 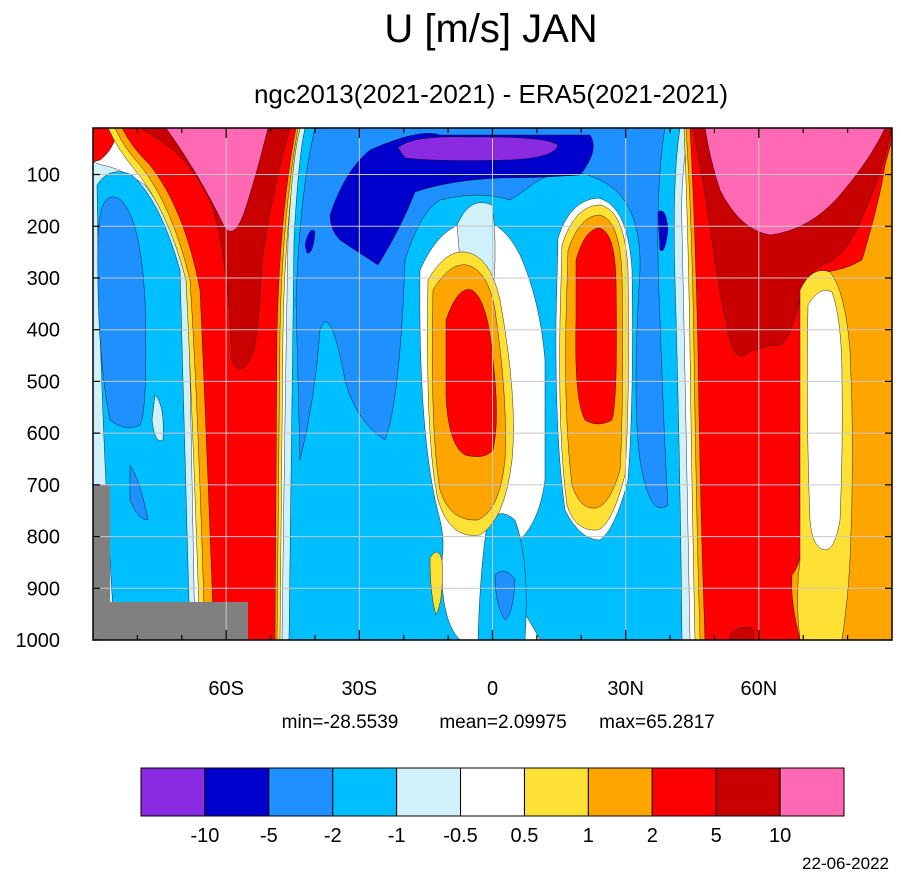 I want to click on contour-sp-lightblue-small, so click(x=157, y=417).